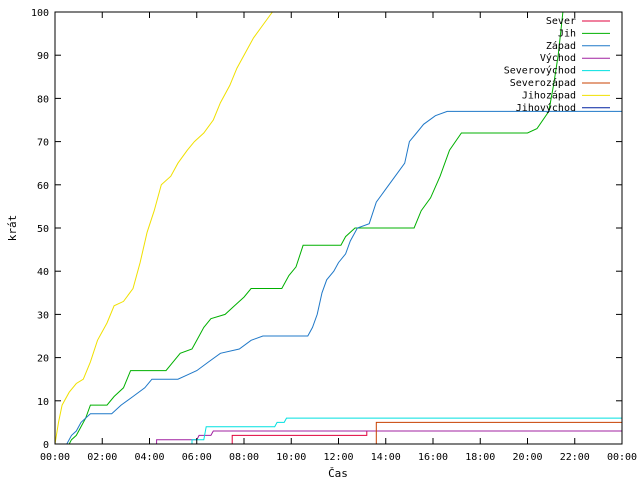  What do you see at coordinates (43, 56) in the screenshot?
I see `y-tick-label: 90` at bounding box center [43, 56].